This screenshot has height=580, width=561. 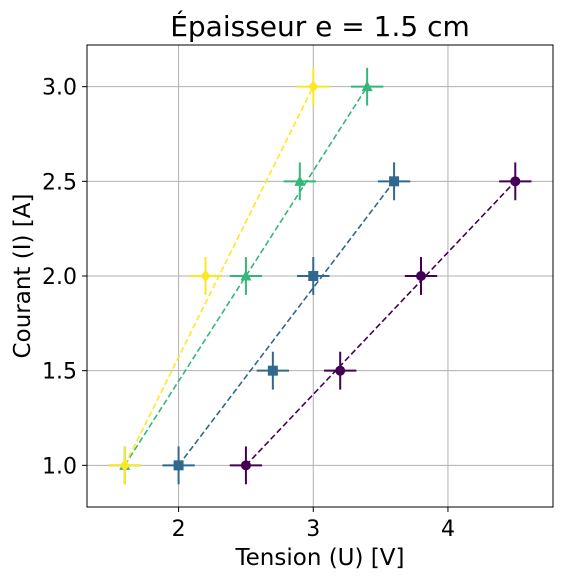 I want to click on y-tick-label: 1.5, so click(x=59, y=372).